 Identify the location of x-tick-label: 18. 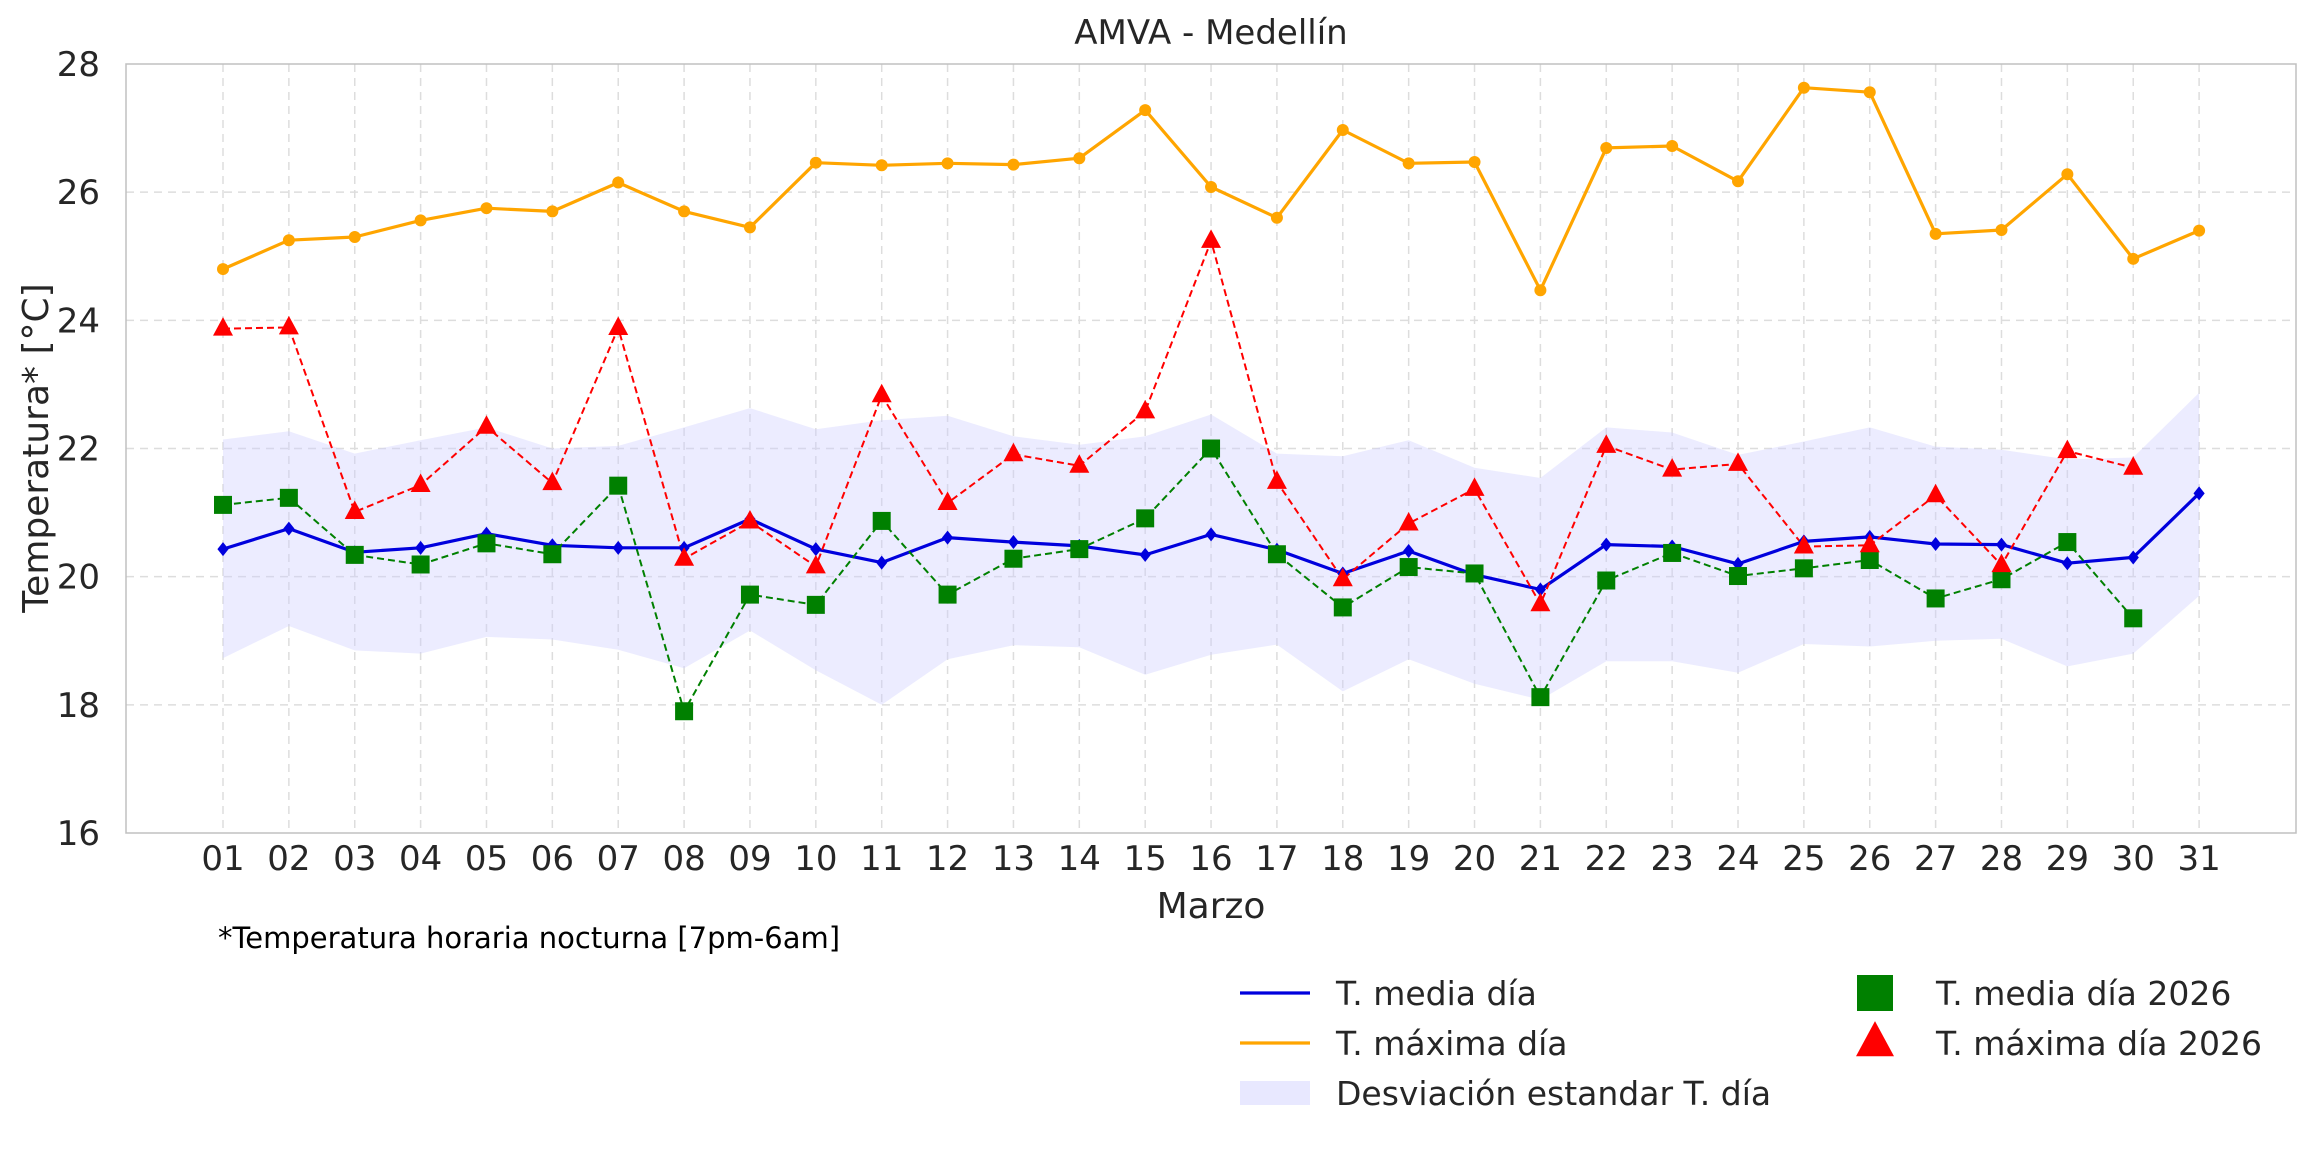
(1342, 859).